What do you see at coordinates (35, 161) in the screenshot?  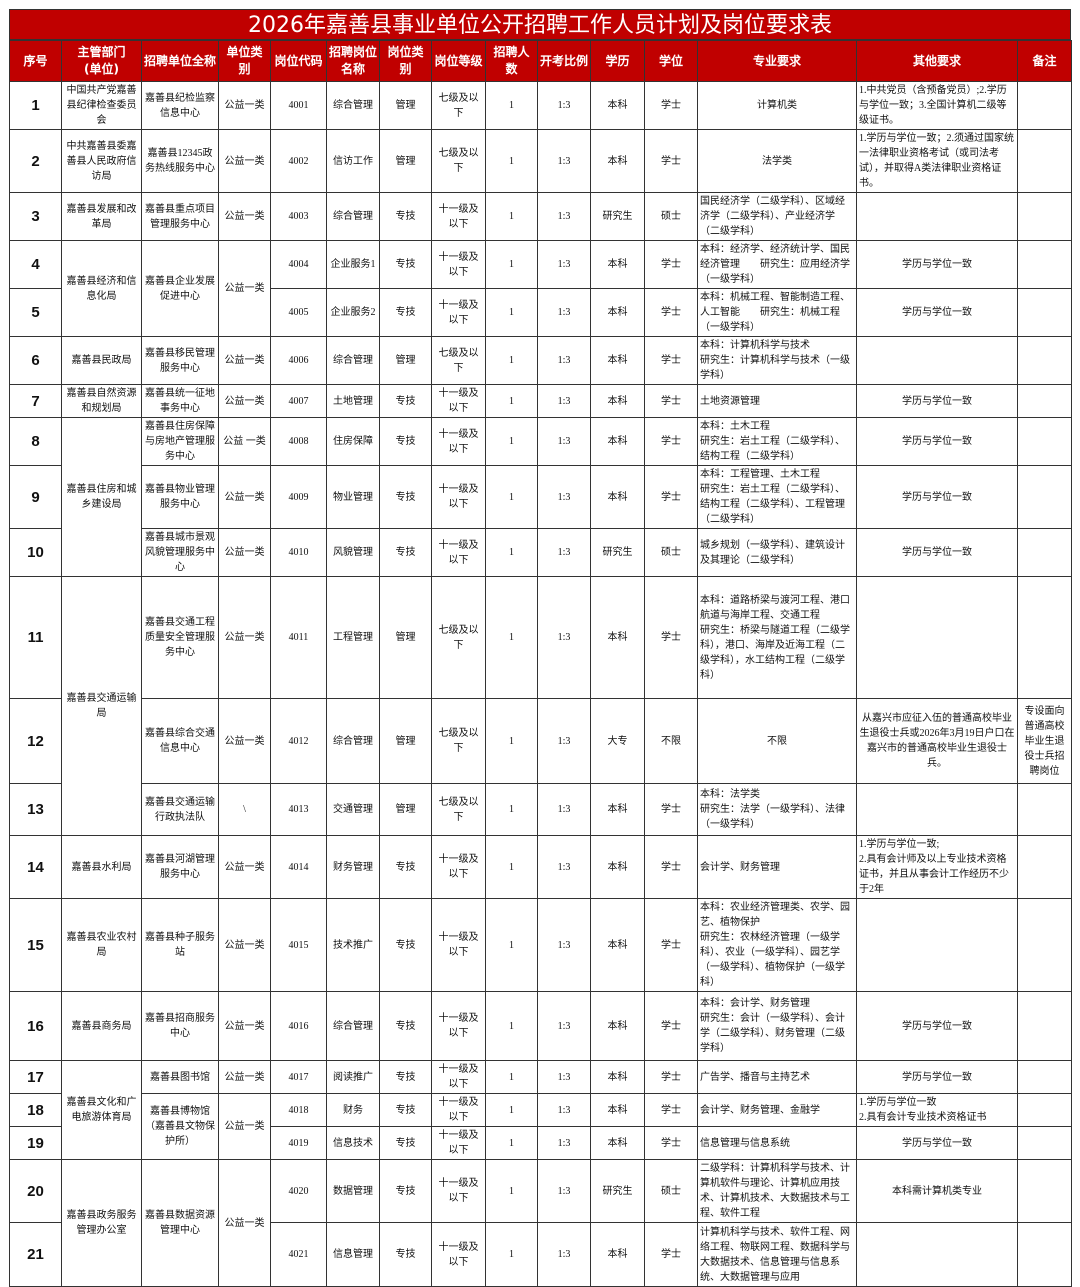 I see `cell-seq: 2` at bounding box center [35, 161].